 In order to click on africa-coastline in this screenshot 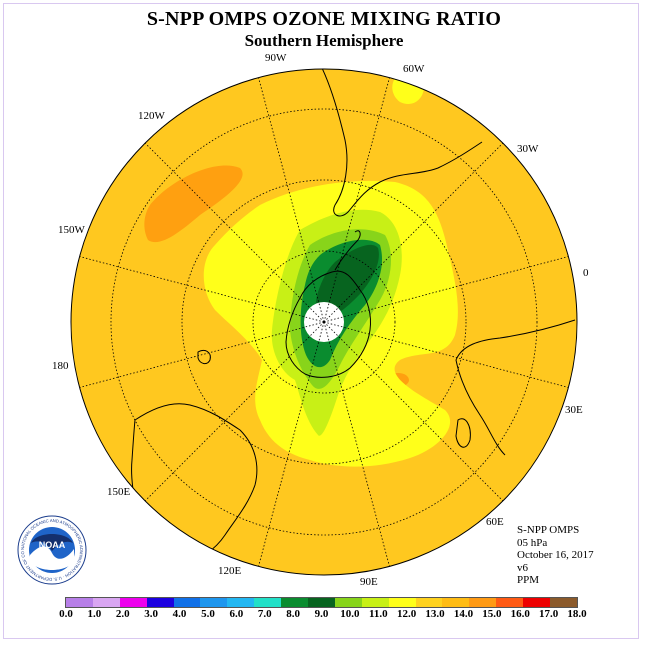, I will do `click(515, 387)`.